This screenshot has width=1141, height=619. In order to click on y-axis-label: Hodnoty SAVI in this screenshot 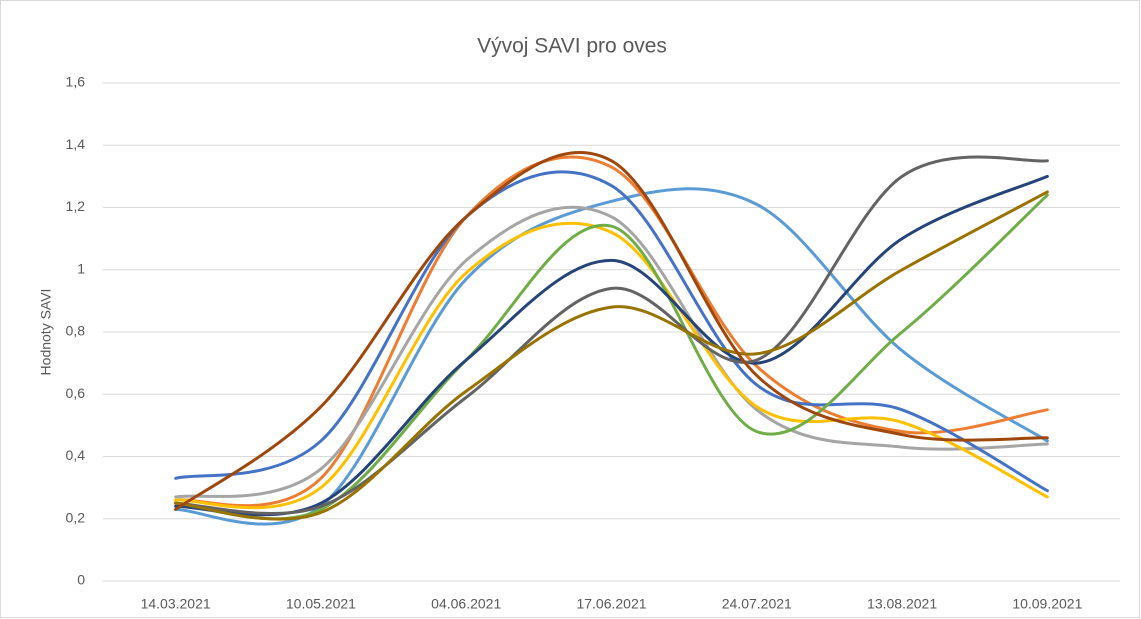, I will do `click(46, 332)`.